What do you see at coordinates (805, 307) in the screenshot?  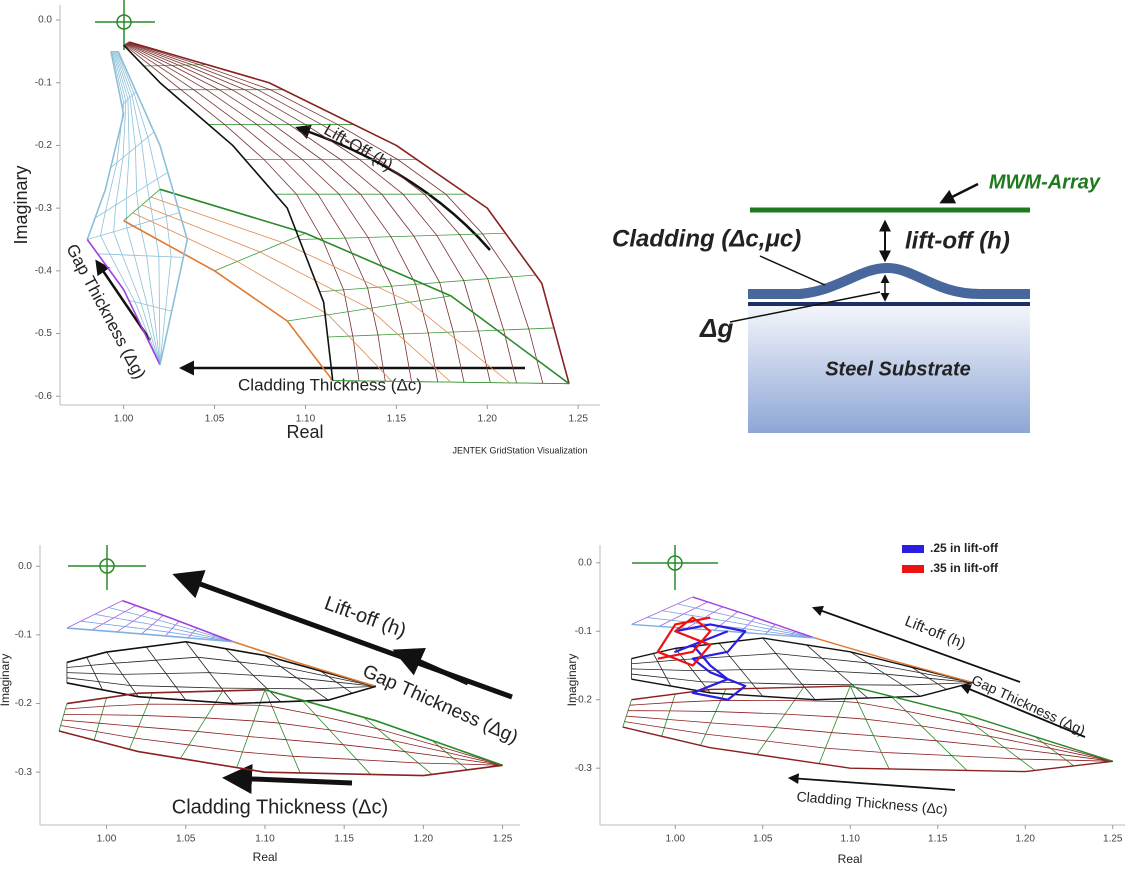 I see `leader` at bounding box center [805, 307].